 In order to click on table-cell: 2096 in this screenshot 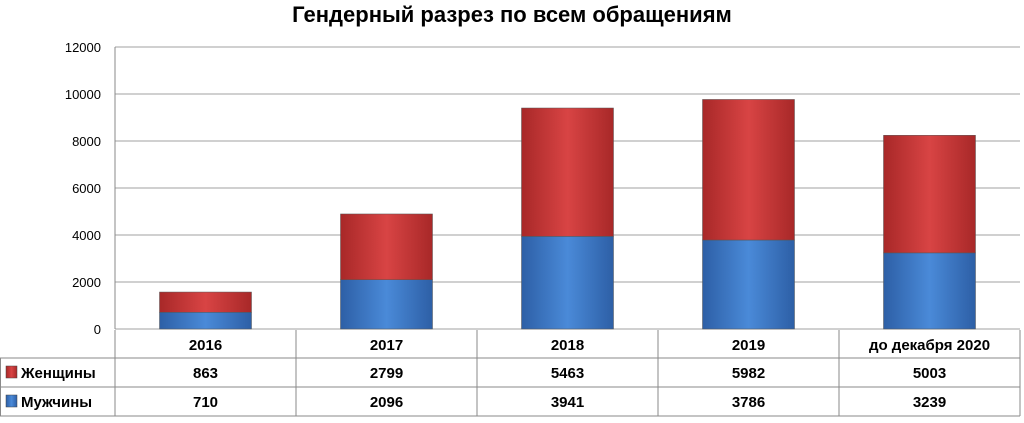, I will do `click(386, 402)`.